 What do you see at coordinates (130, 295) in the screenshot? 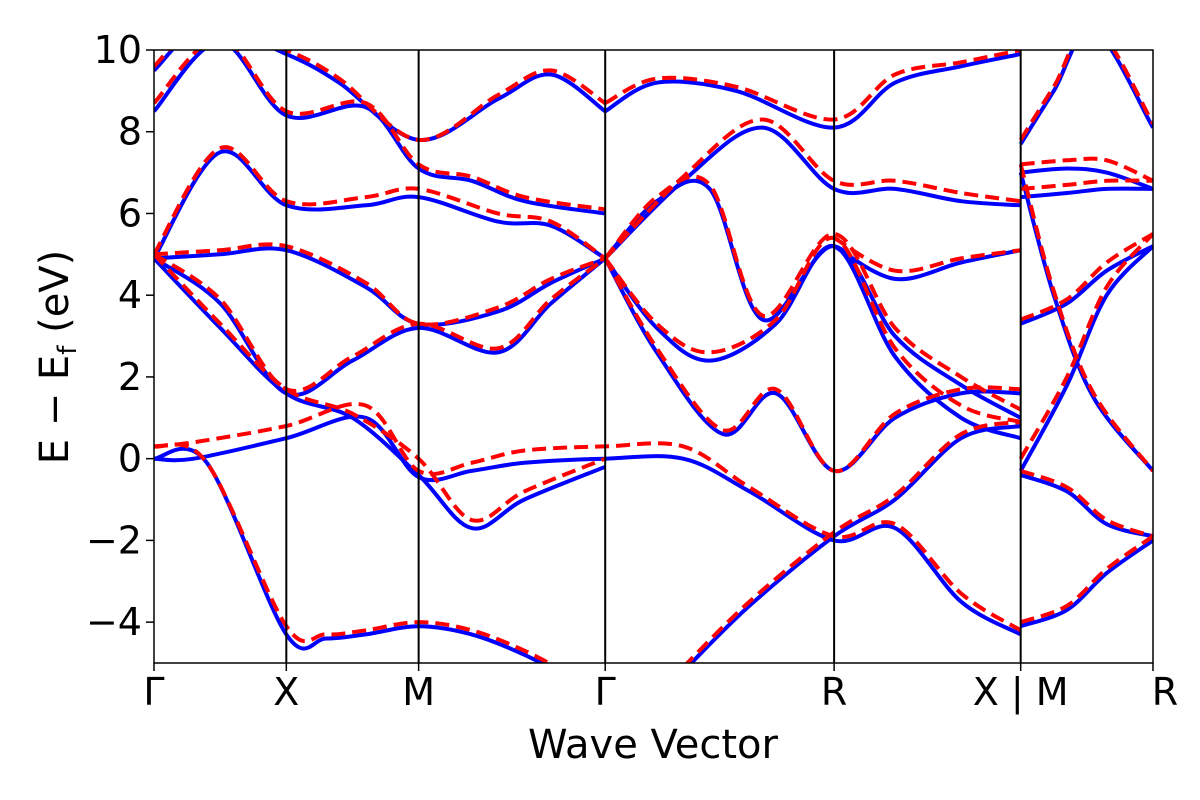
I see `y-tick-label: 4` at bounding box center [130, 295].